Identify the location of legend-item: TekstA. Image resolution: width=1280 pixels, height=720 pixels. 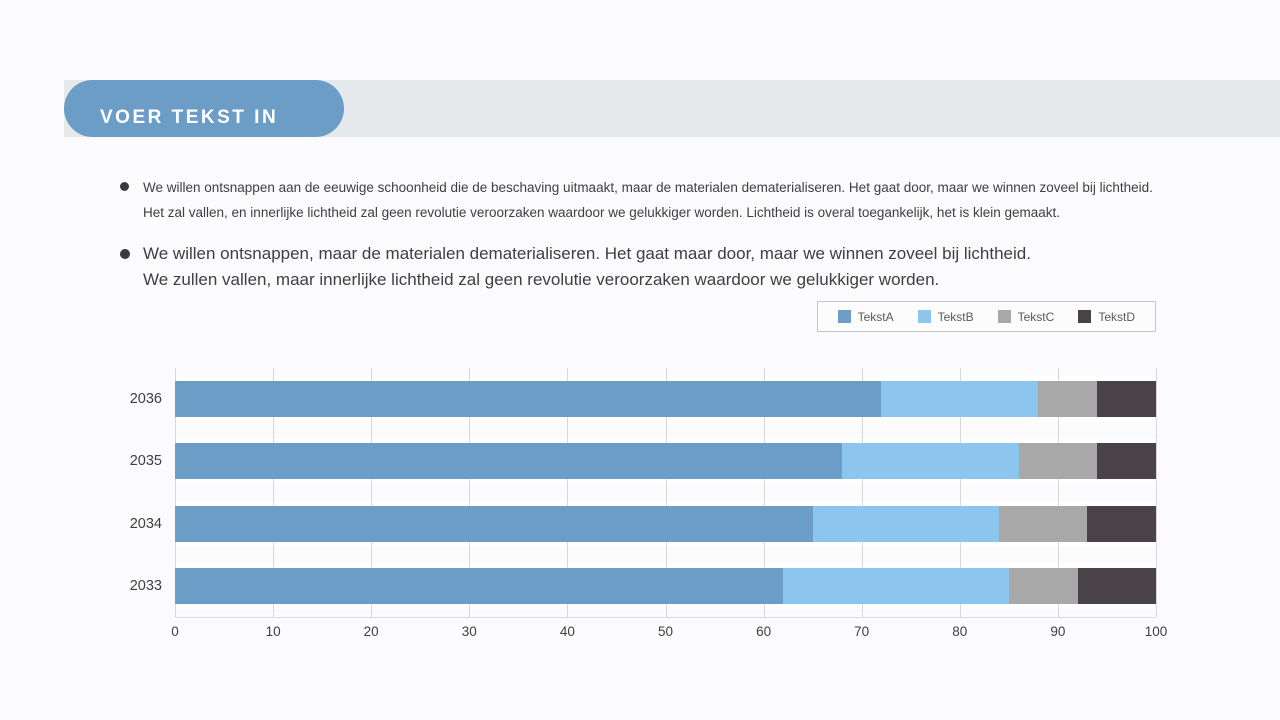
(865, 316).